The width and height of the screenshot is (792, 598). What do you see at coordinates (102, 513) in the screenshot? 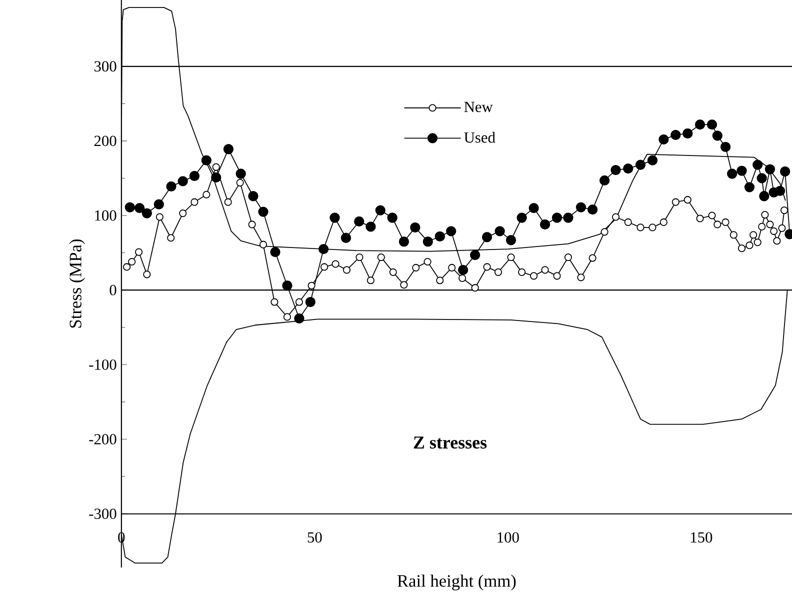
I see `y-tick-label: -300` at bounding box center [102, 513].